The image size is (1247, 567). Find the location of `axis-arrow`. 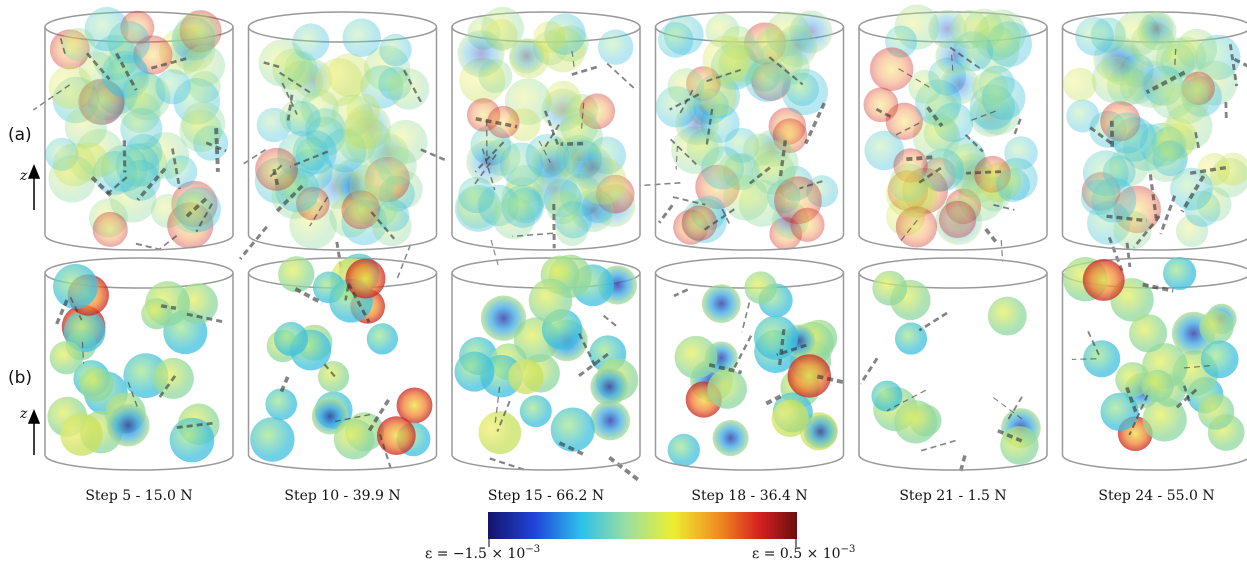

axis-arrow is located at coordinates (34, 432).